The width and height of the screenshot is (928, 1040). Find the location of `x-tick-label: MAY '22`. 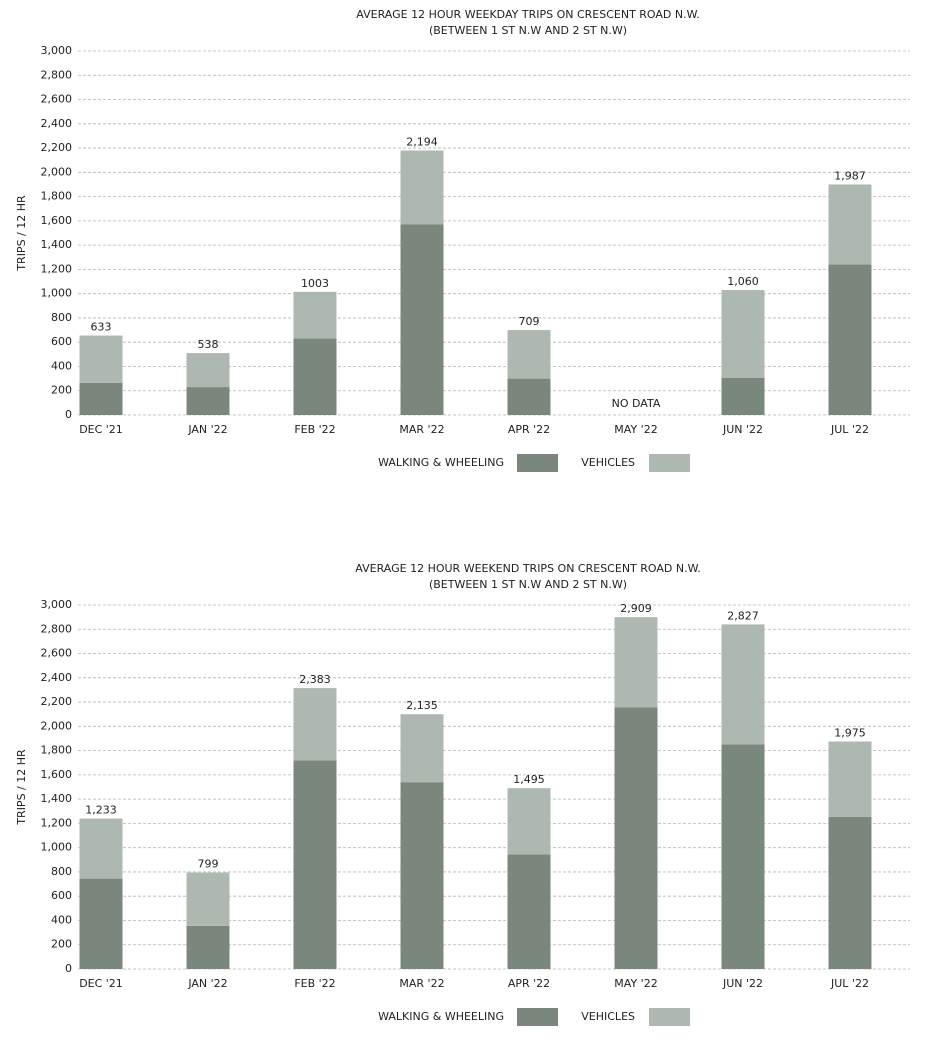

x-tick-label: MAY '22 is located at coordinates (635, 429).